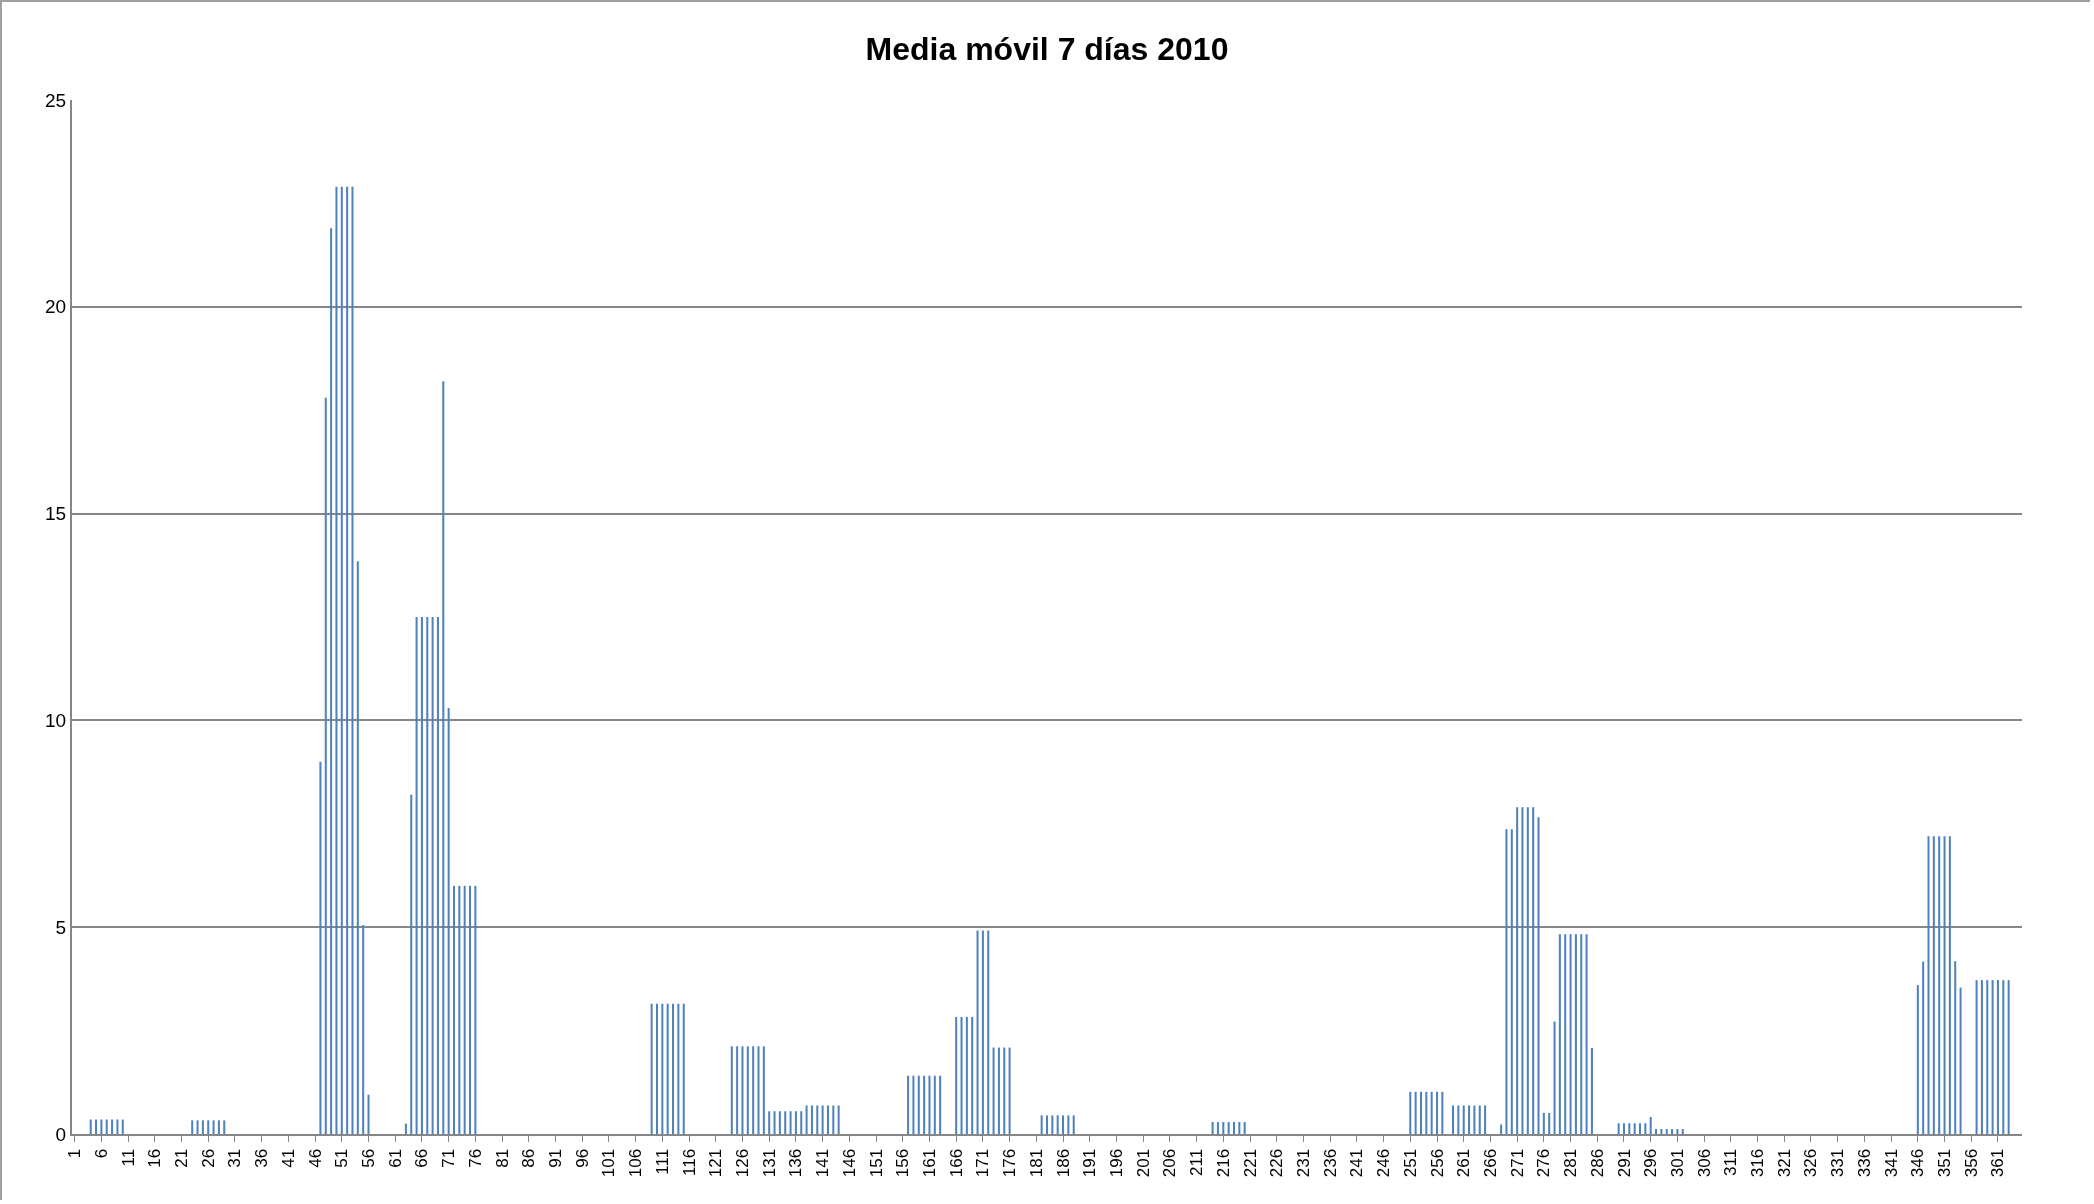 This screenshot has height=1204, width=2094. I want to click on x-tick-label: 326, so click(1811, 1163).